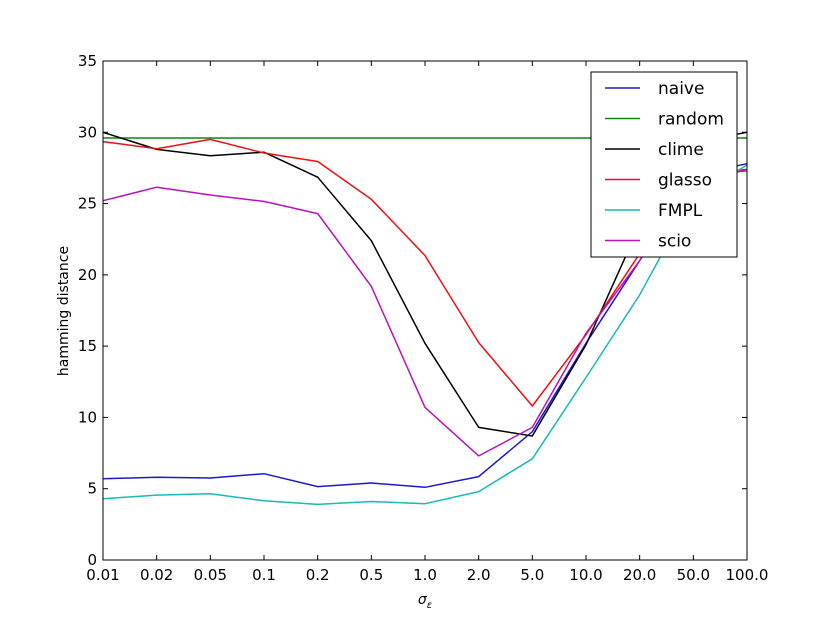 The width and height of the screenshot is (830, 623). Describe the element at coordinates (430, 605) in the screenshot. I see `x-axis-title-subscript: ε` at that location.